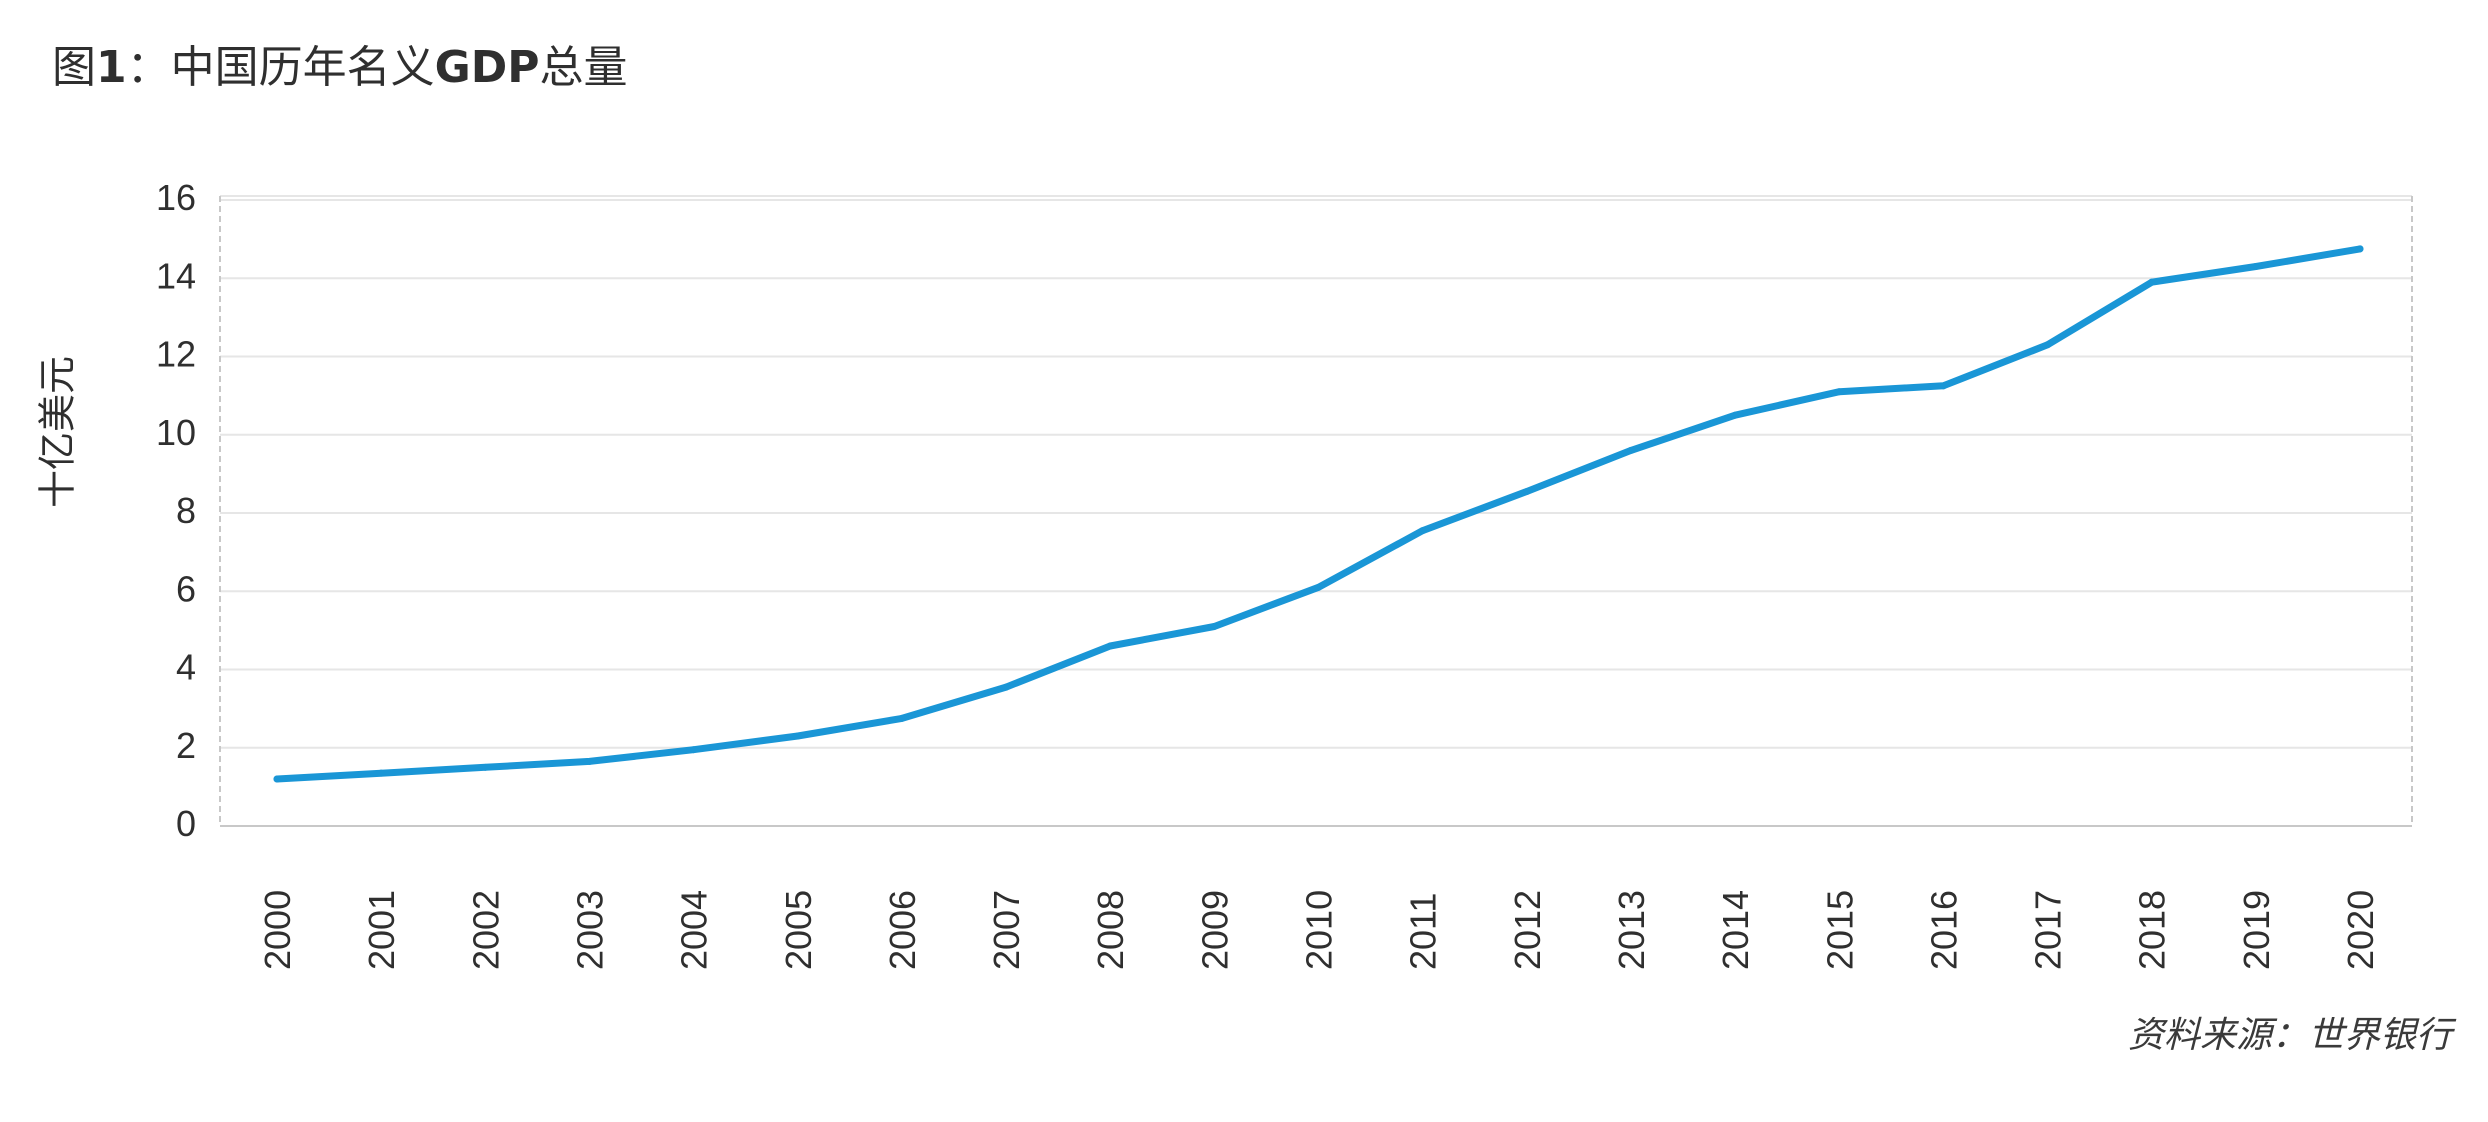 The width and height of the screenshot is (2488, 1122). What do you see at coordinates (176, 275) in the screenshot?
I see `y-tick-label-14: 14` at bounding box center [176, 275].